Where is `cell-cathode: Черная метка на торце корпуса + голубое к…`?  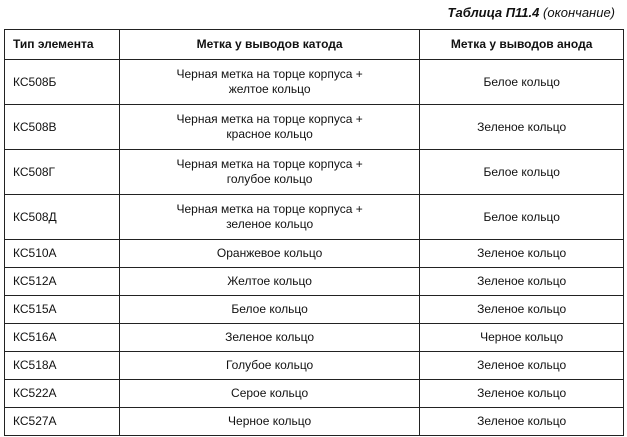 cell-cathode: Черная метка на торце корпуса + голубое к… is located at coordinates (269, 172).